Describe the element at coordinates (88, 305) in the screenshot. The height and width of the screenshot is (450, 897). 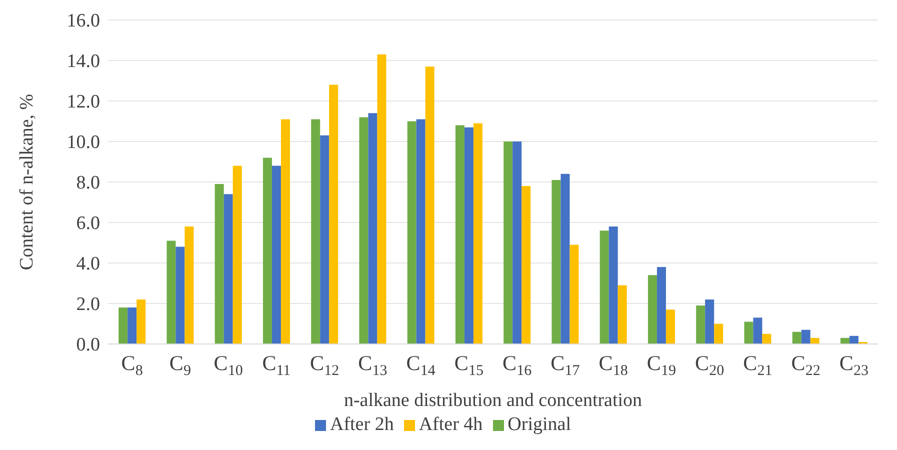
I see `y-tick-label: 2.0` at that location.